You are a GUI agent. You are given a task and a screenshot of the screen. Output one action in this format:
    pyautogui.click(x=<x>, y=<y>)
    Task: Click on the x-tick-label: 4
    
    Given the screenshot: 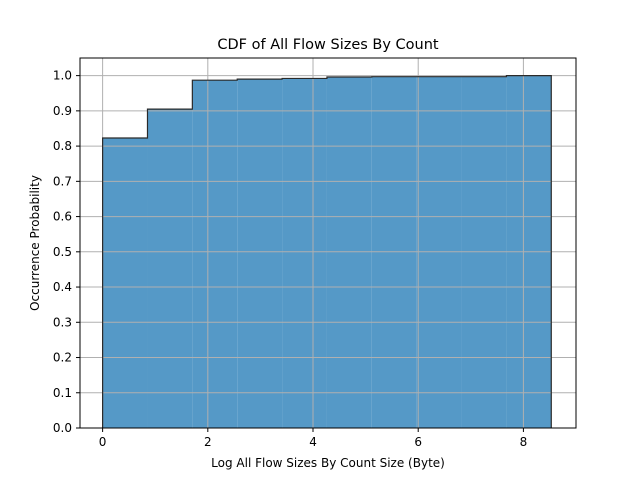 What is the action you would take?
    pyautogui.click(x=313, y=442)
    